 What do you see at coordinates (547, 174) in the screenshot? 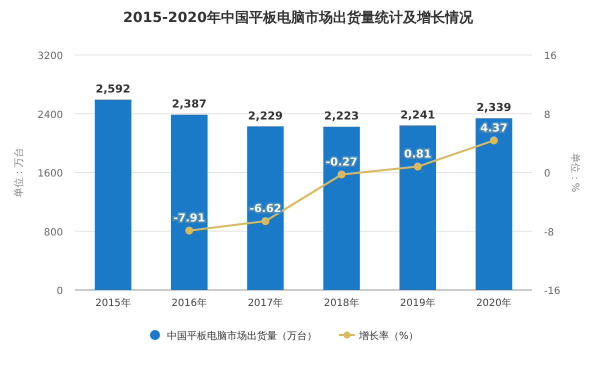
I see `y2-tick-label: 0` at bounding box center [547, 174].